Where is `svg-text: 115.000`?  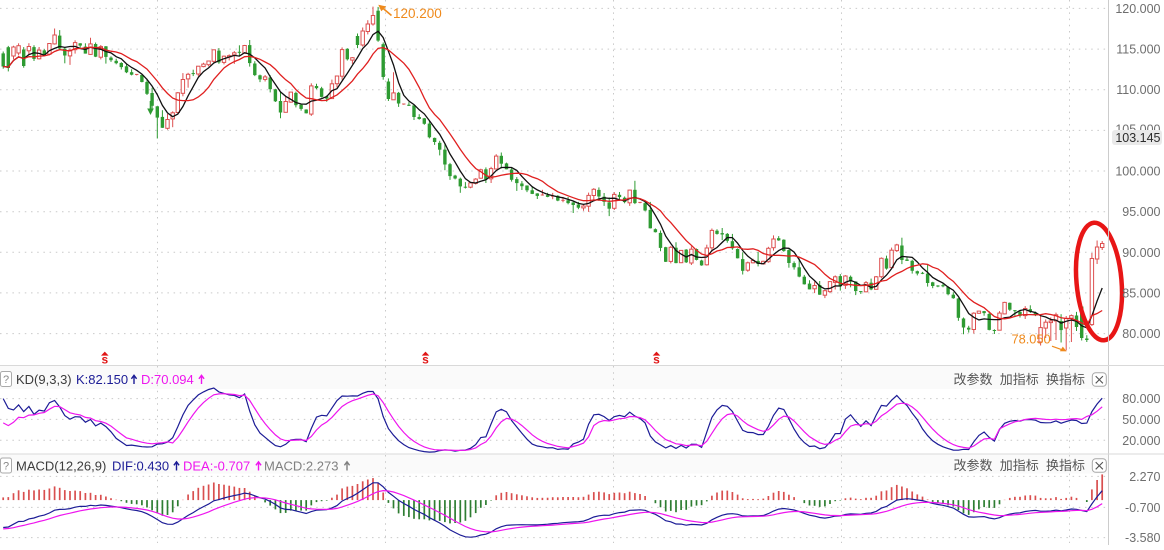 svg-text: 115.000 is located at coordinates (1138, 50).